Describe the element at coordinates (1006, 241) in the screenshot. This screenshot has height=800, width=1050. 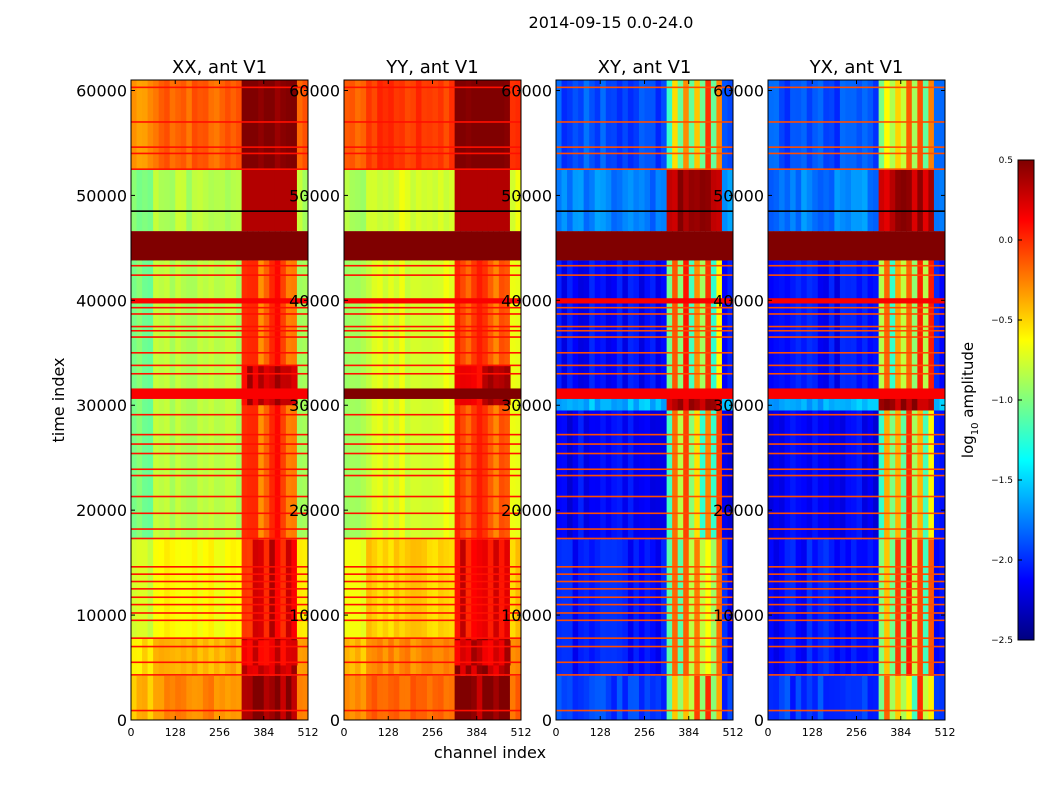
I see `colorbar-tick-label: 0.0` at that location.